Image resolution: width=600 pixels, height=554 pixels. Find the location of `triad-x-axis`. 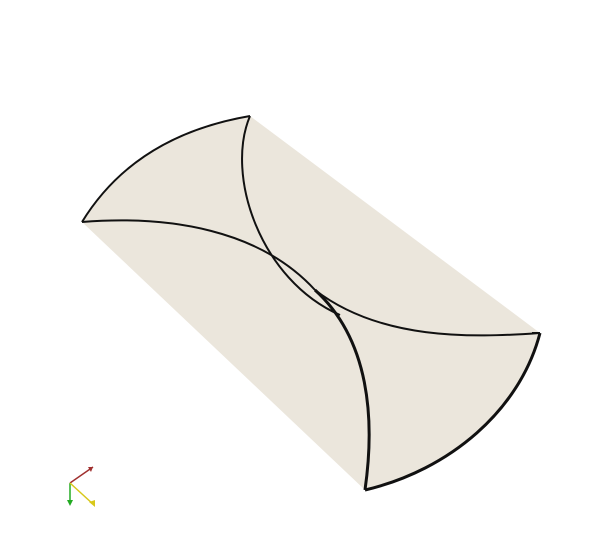

triad-x-axis is located at coordinates (81, 475).